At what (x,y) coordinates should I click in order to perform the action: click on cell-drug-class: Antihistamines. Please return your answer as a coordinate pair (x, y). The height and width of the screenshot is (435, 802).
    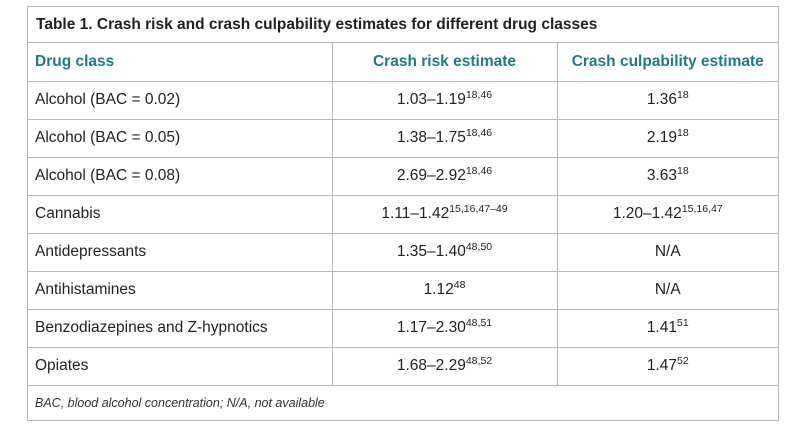
    Looking at the image, I should click on (180, 290).